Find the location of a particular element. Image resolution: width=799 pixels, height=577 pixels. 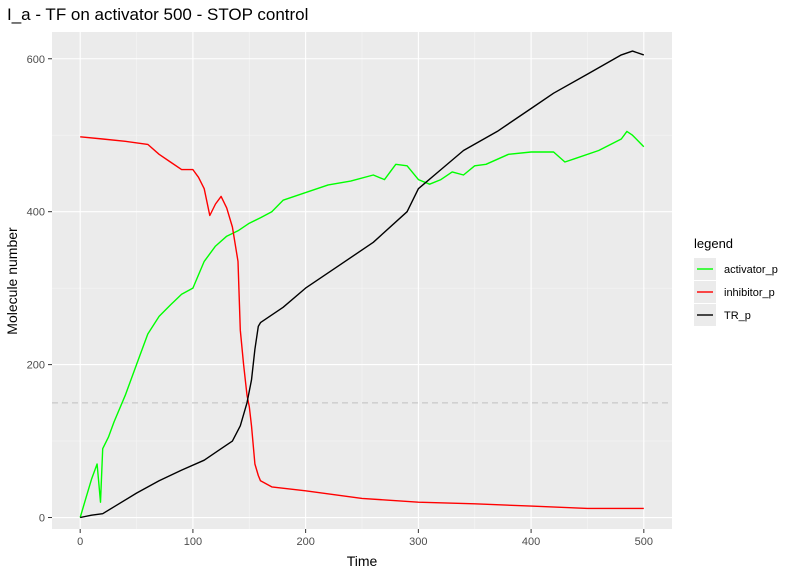

legend-items: activator_p inhibitor_p TR_p is located at coordinates (736, 292).